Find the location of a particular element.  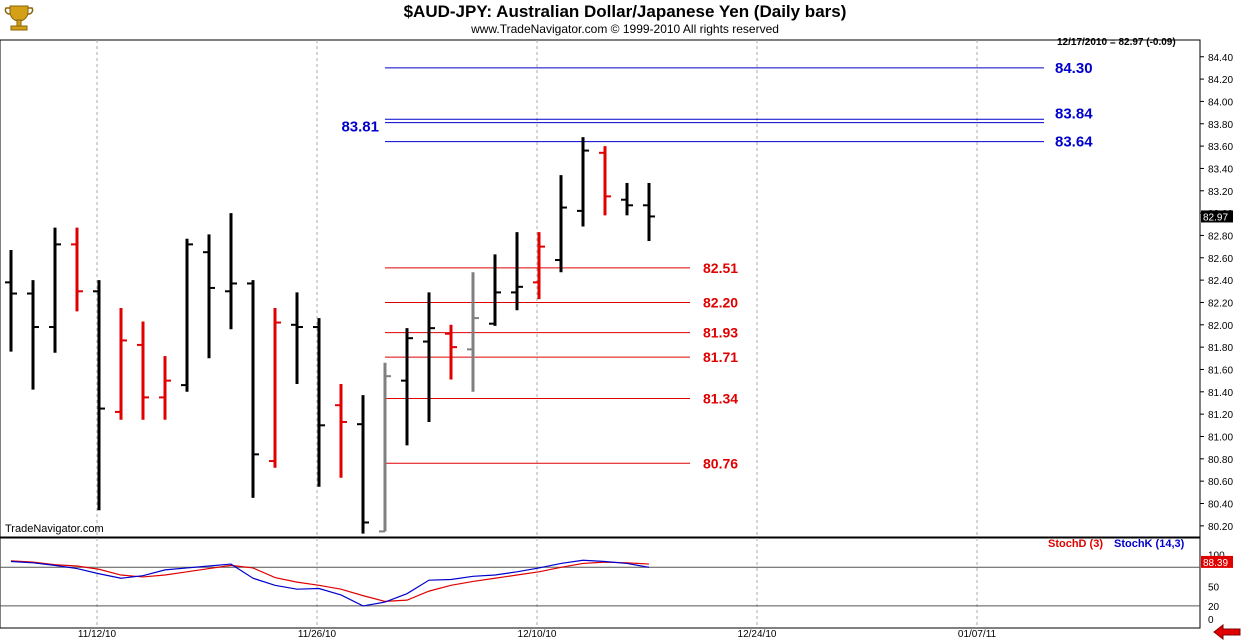

stoch-last-box is located at coordinates (1217, 561).